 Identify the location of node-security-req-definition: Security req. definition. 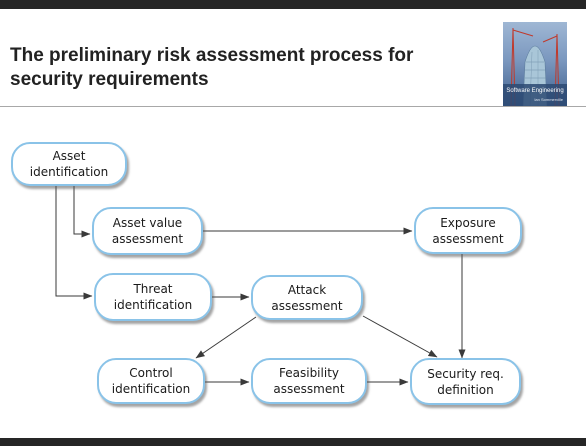
(465, 381).